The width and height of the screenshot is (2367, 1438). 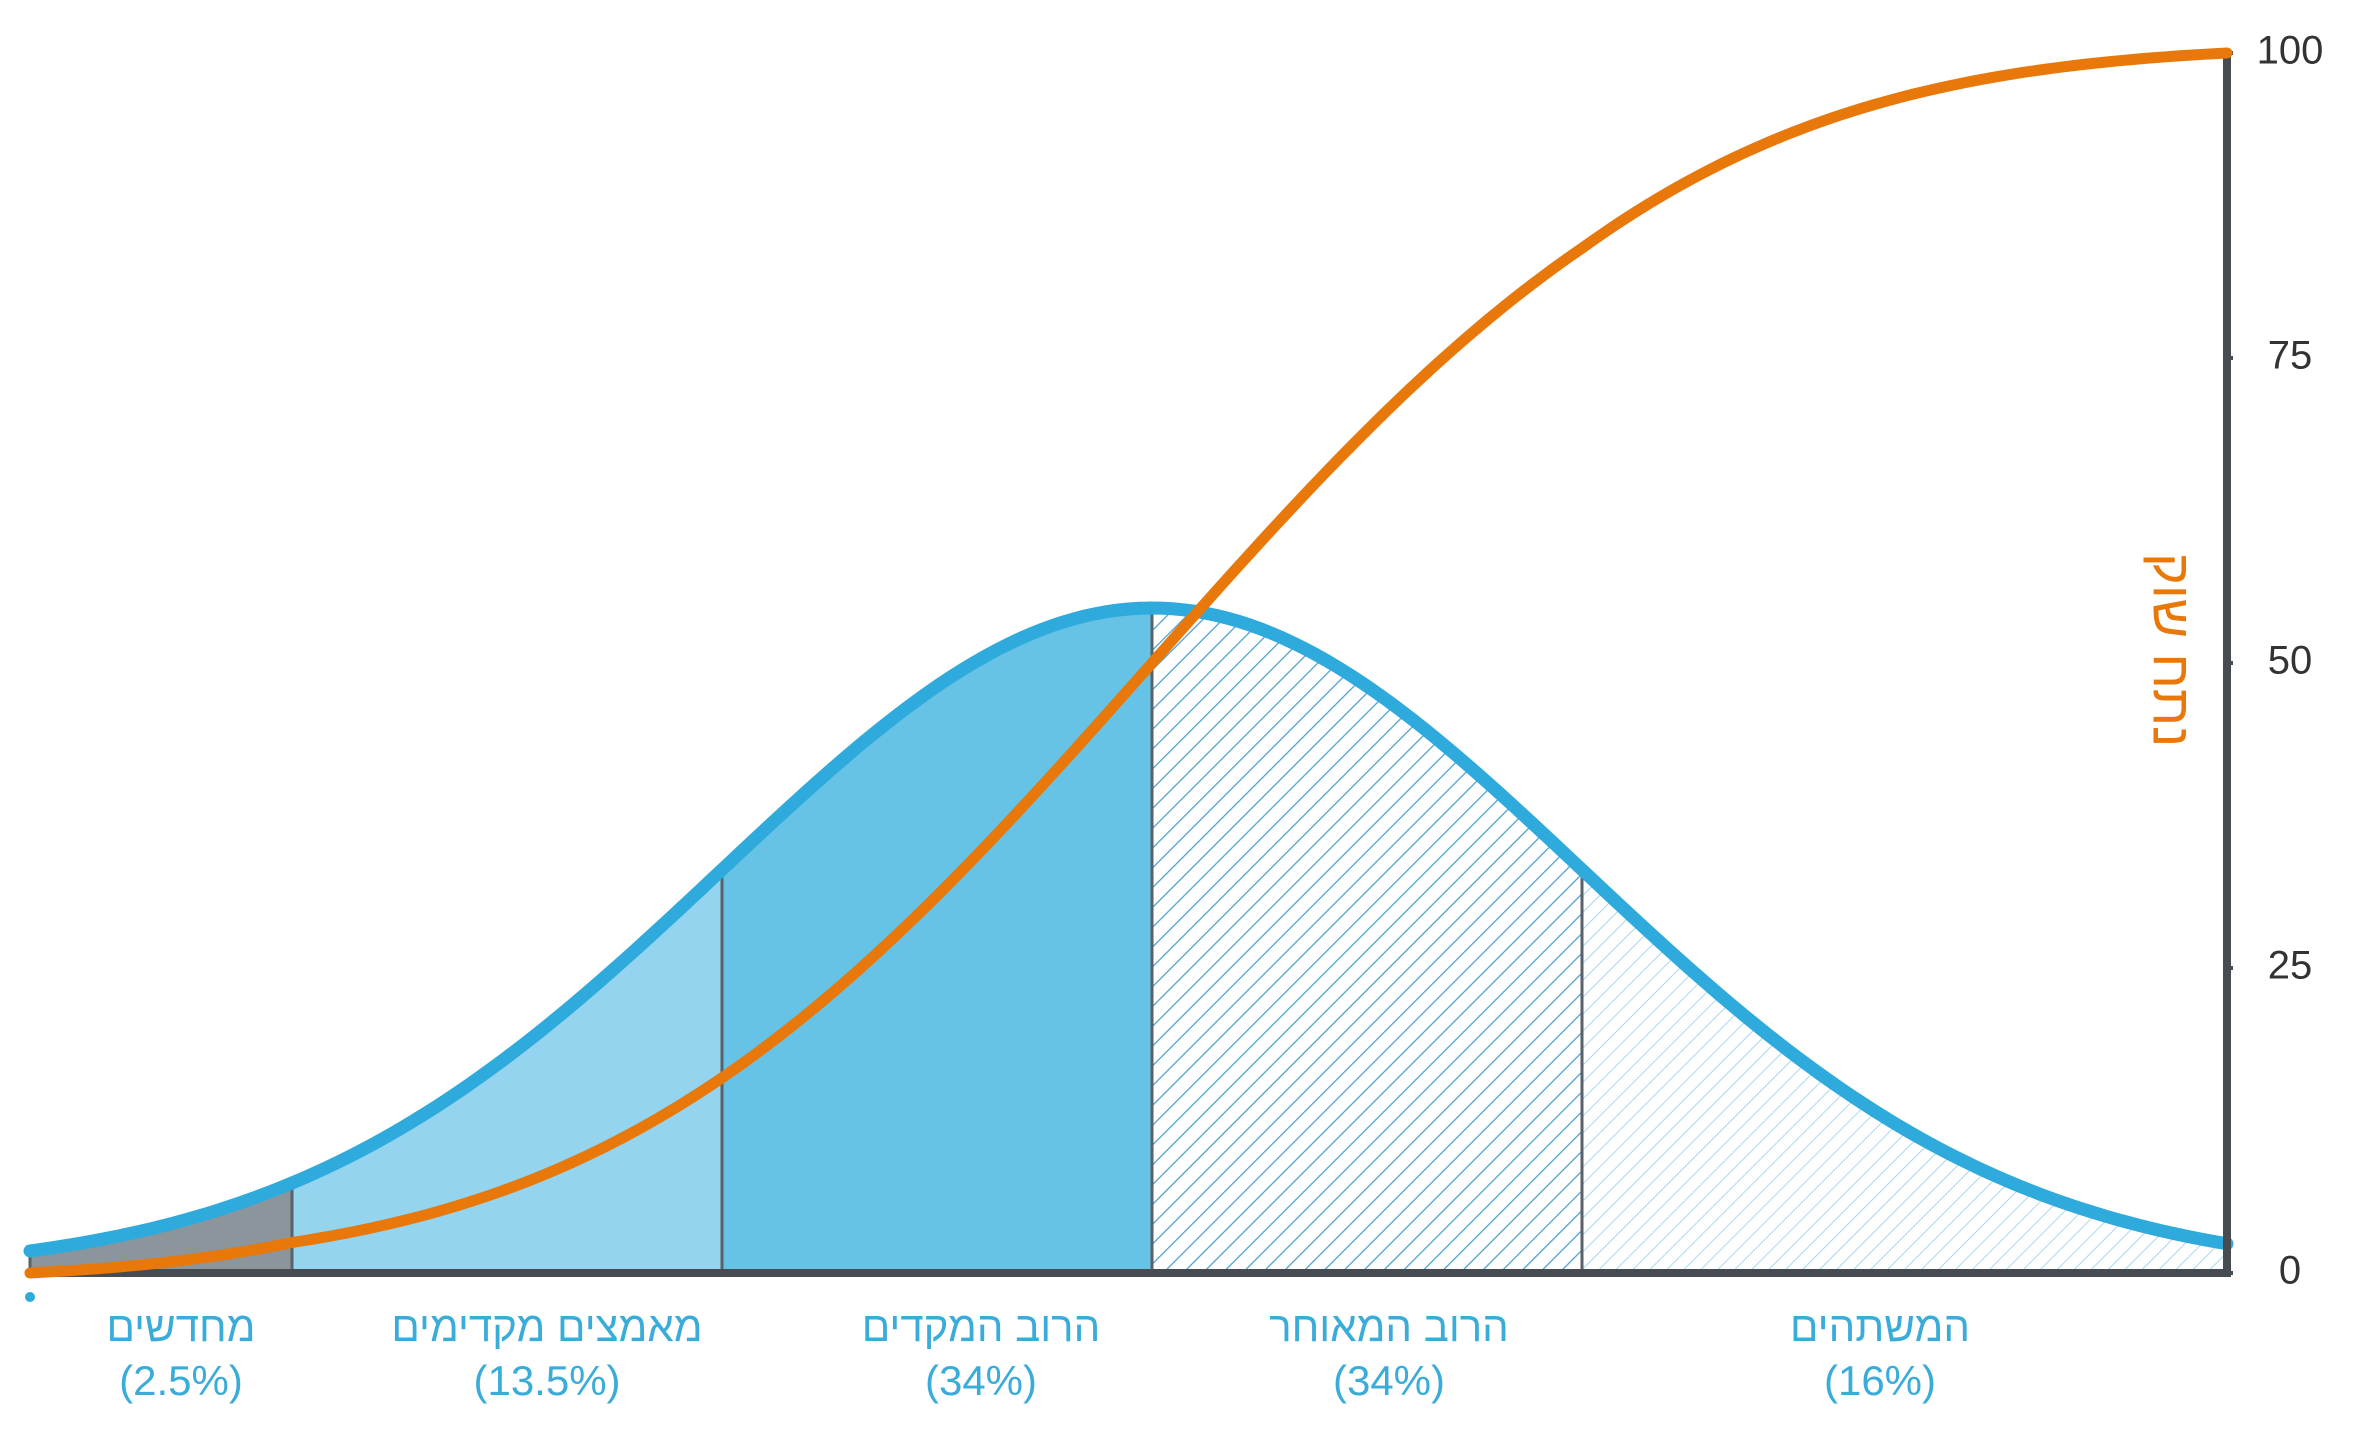 I want to click on category-label: הרוב המקדים, so click(x=981, y=1326).